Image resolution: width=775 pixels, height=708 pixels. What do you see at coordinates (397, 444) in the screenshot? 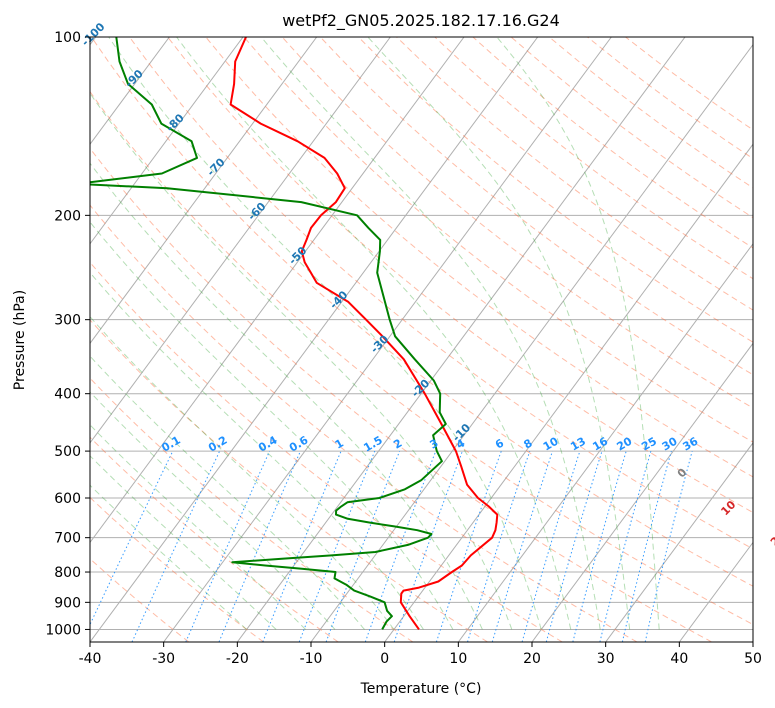
I see `mixing-ratio-label: 2` at bounding box center [397, 444].